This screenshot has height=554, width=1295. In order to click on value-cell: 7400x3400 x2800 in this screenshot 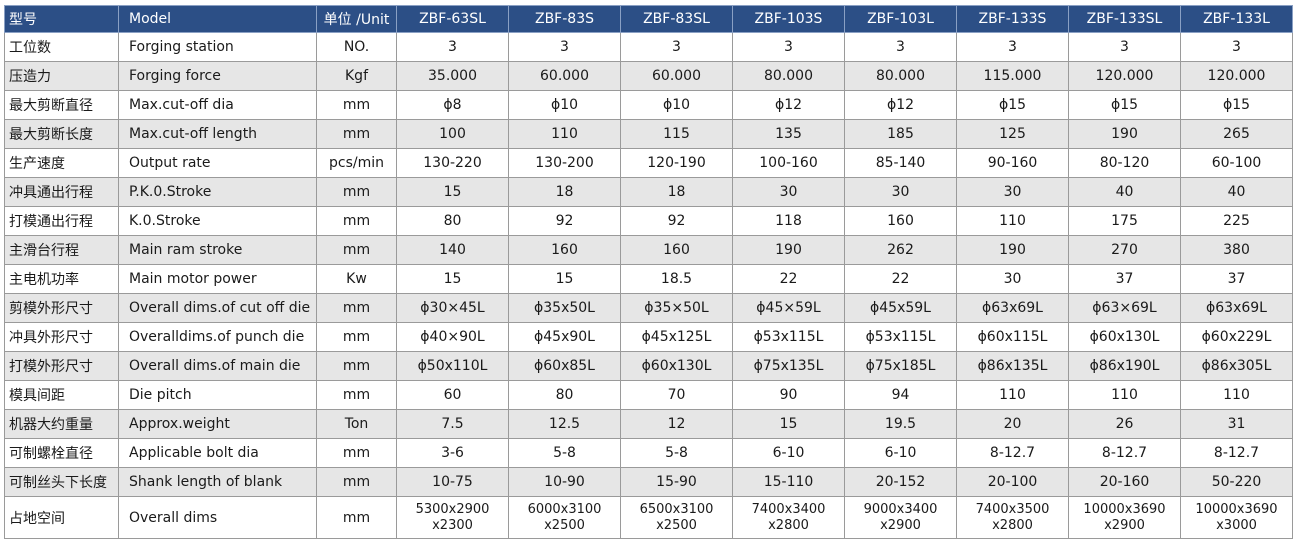, I will do `click(788, 517)`.